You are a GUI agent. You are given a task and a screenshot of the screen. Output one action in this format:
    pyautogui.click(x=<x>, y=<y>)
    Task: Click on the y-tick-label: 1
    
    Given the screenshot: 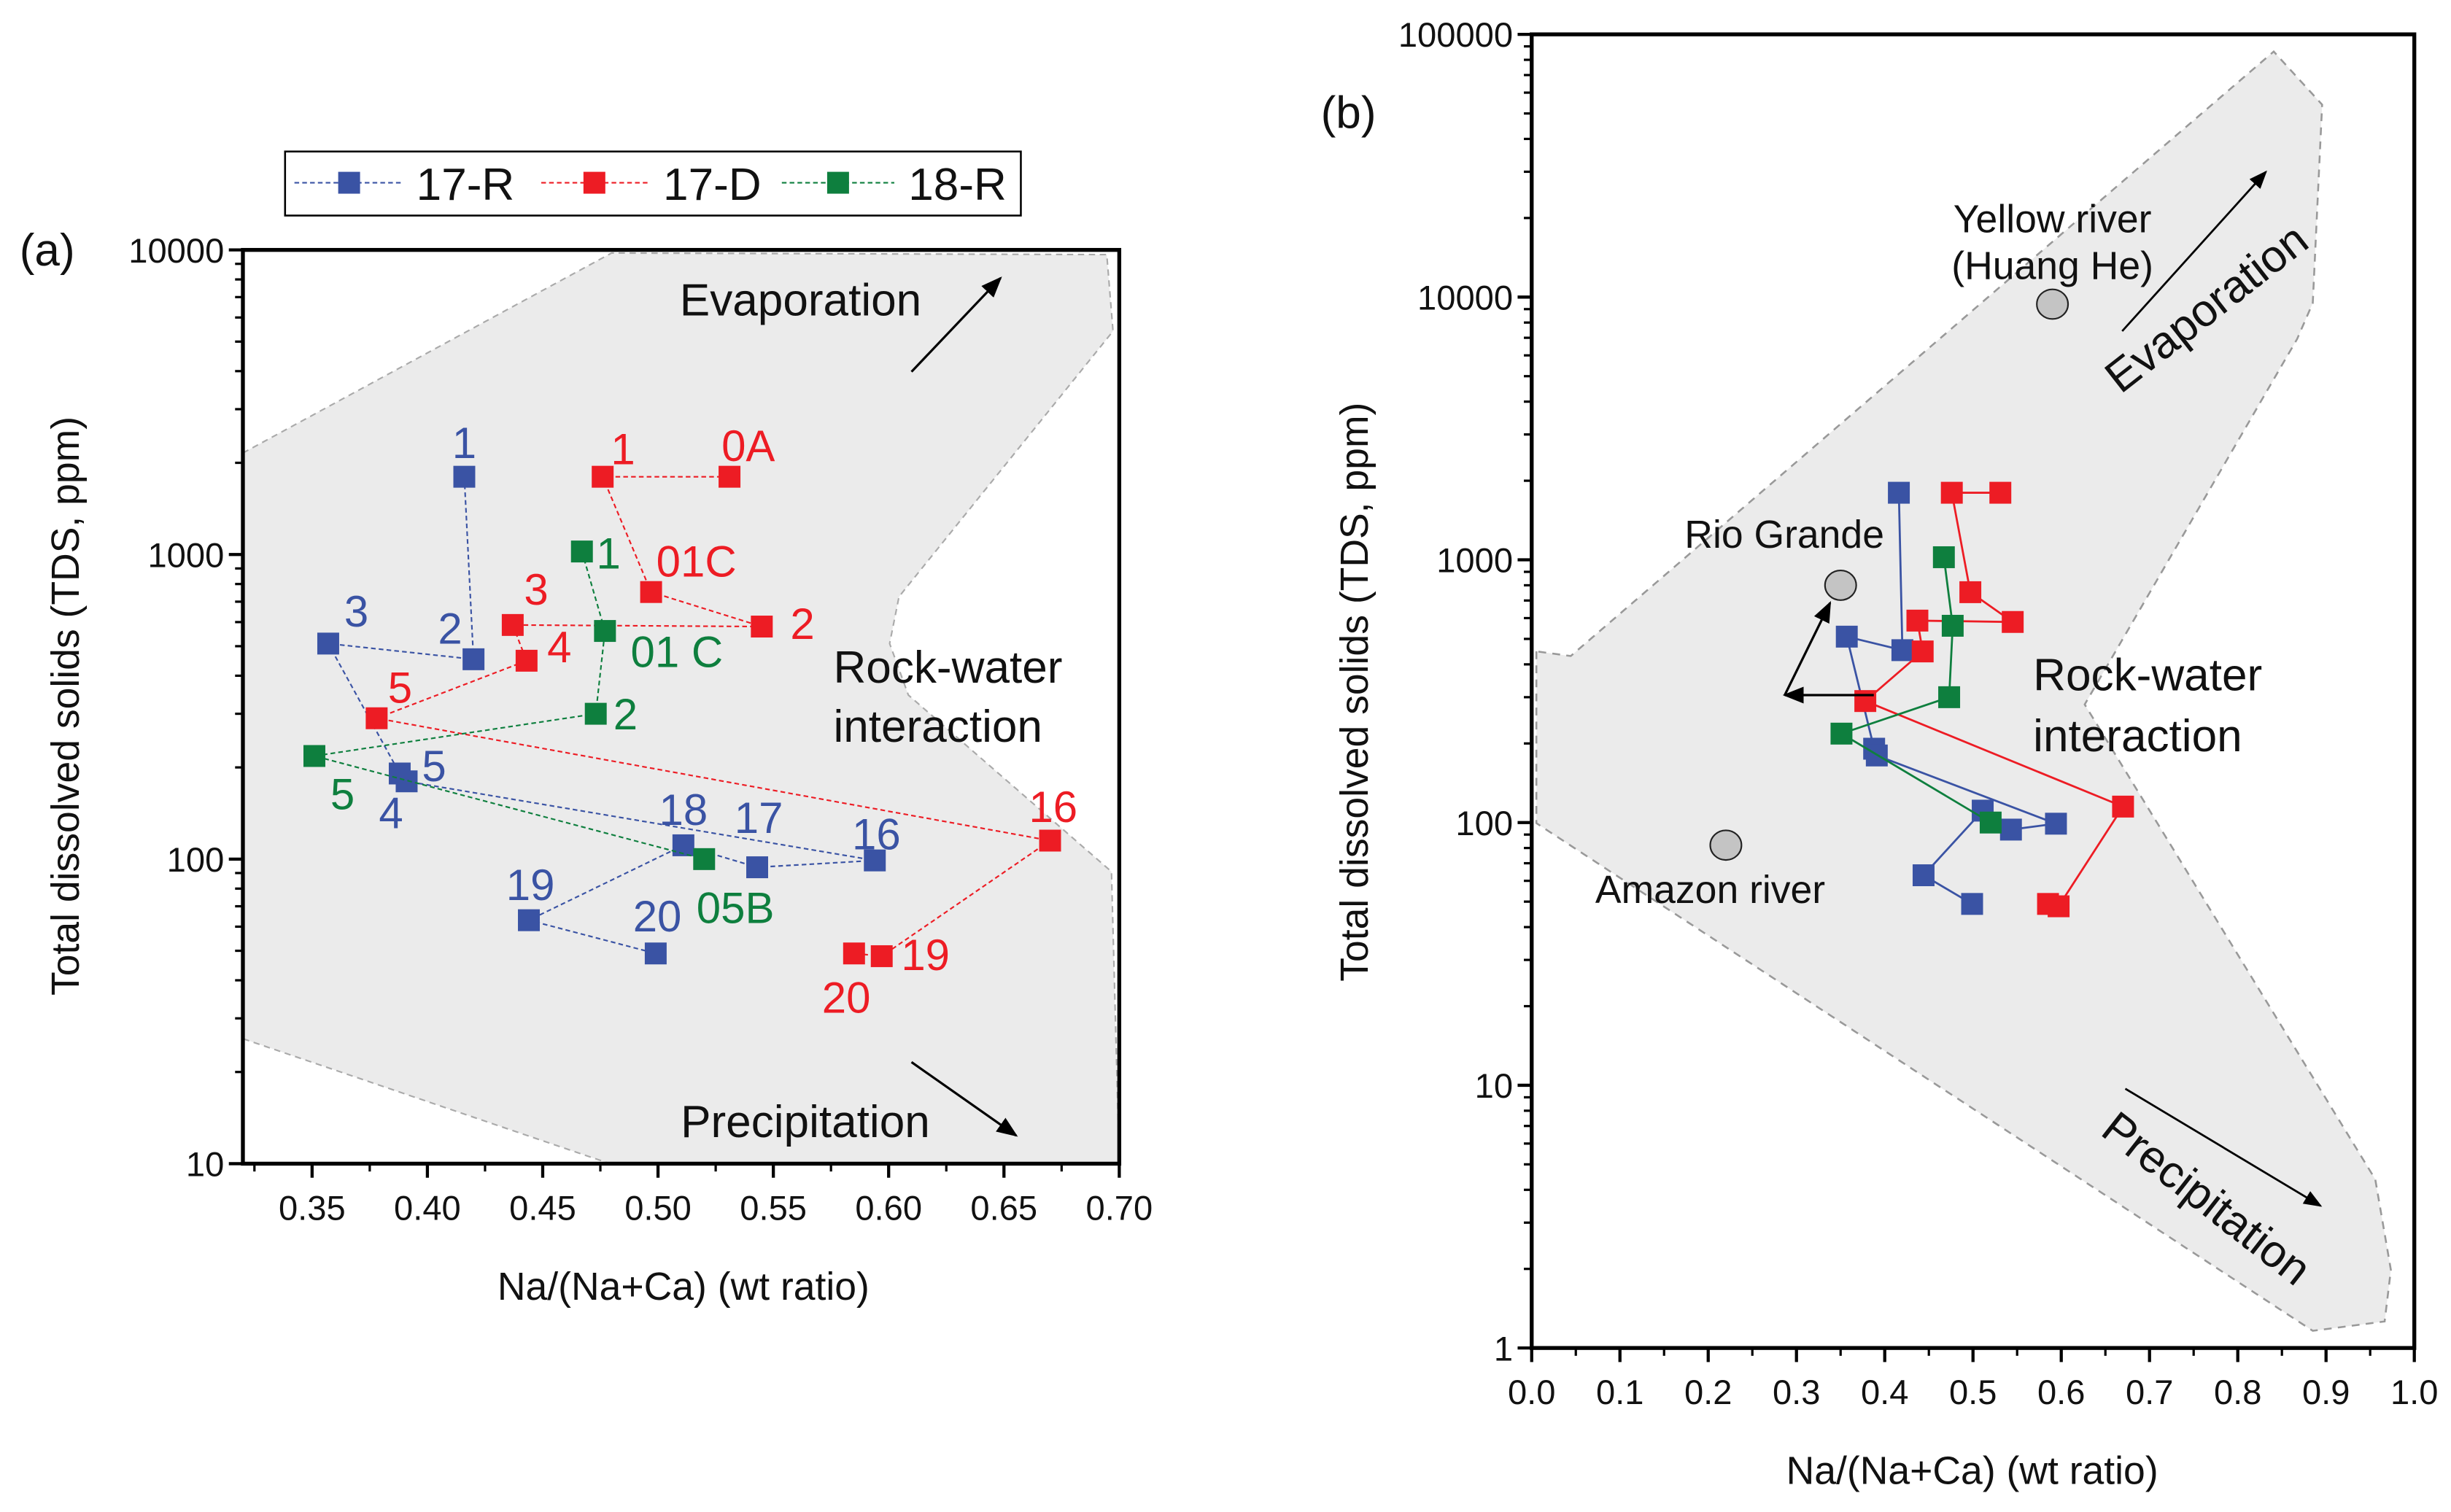 What is the action you would take?
    pyautogui.click(x=1503, y=1349)
    